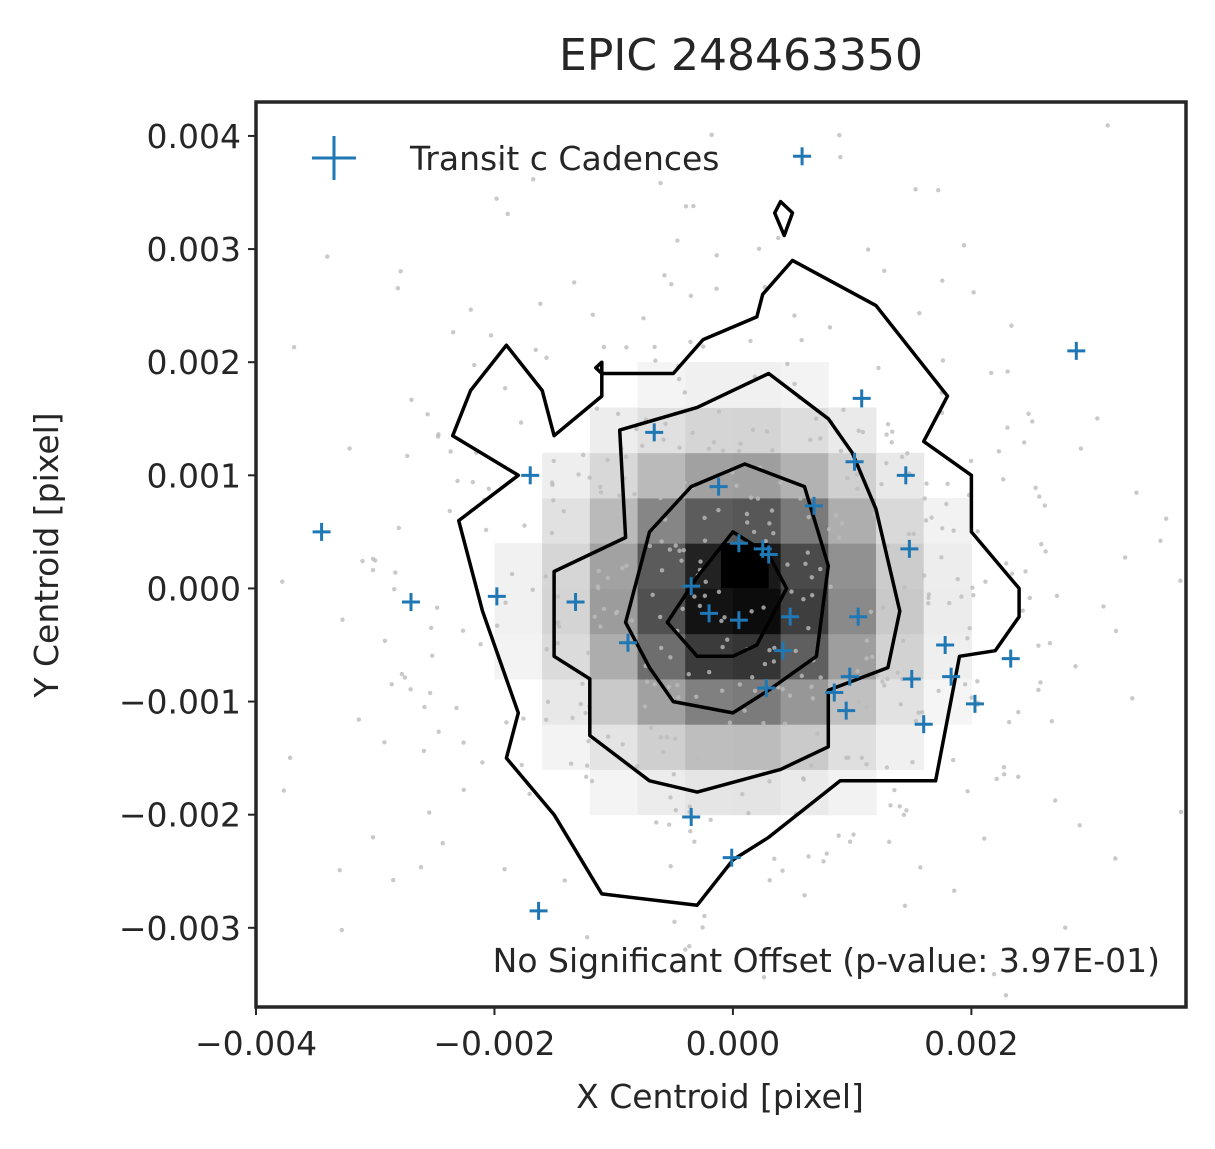 The width and height of the screenshot is (1215, 1149). What do you see at coordinates (971, 1043) in the screenshot?
I see `x-tick-label: 0.002` at bounding box center [971, 1043].